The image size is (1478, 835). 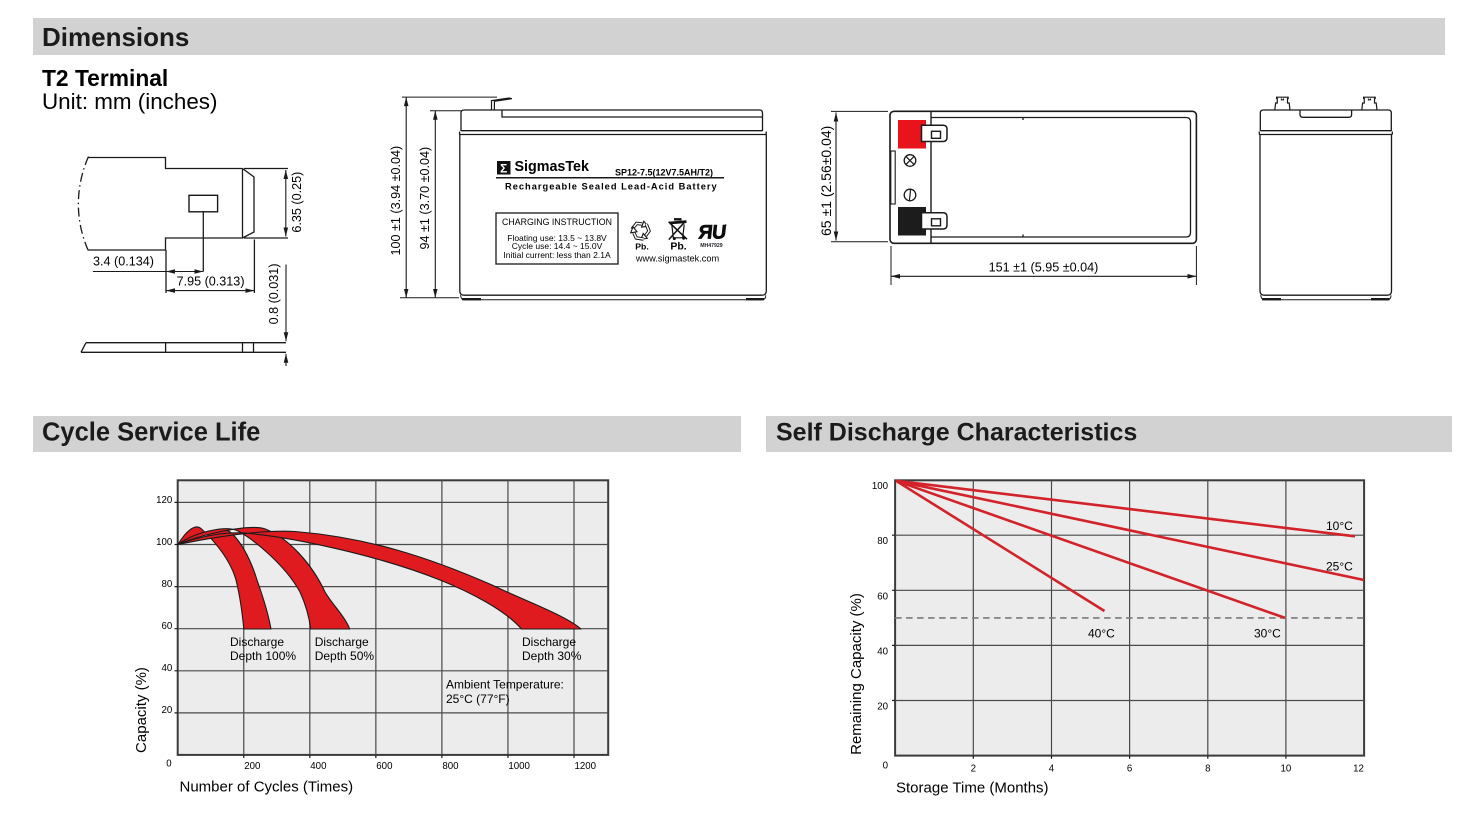 I want to click on svg-text: 151 ±1 (5.95 ±0.04), so click(x=1044, y=268).